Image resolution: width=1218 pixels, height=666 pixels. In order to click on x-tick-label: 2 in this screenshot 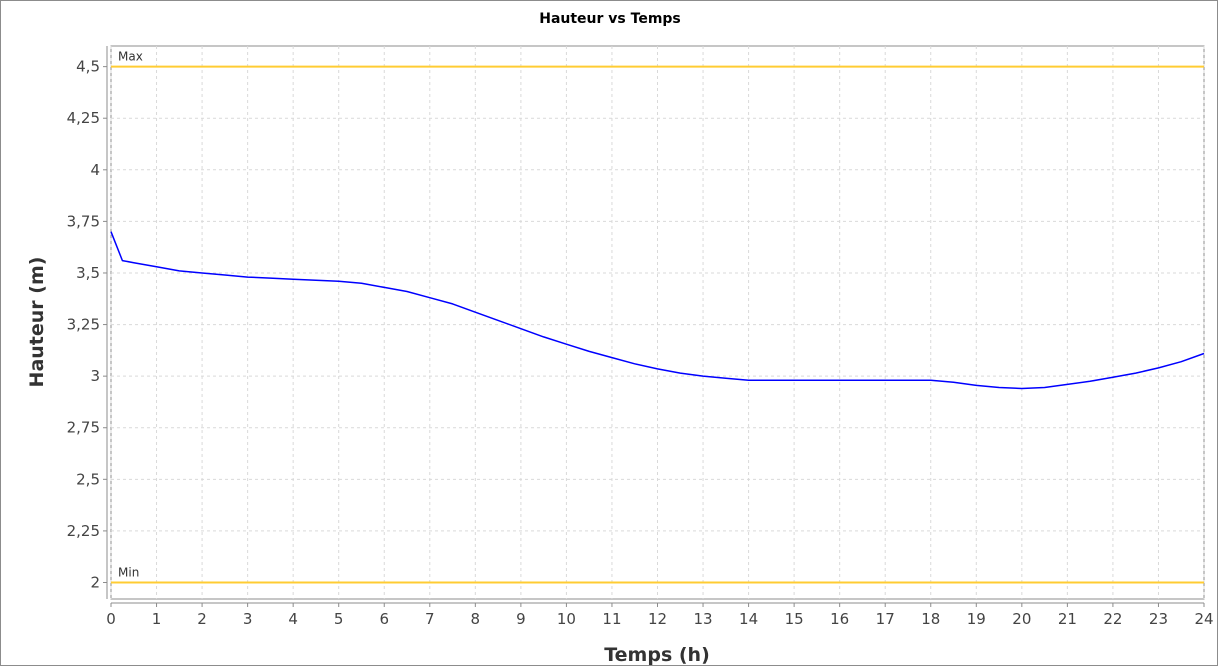, I will do `click(202, 619)`.